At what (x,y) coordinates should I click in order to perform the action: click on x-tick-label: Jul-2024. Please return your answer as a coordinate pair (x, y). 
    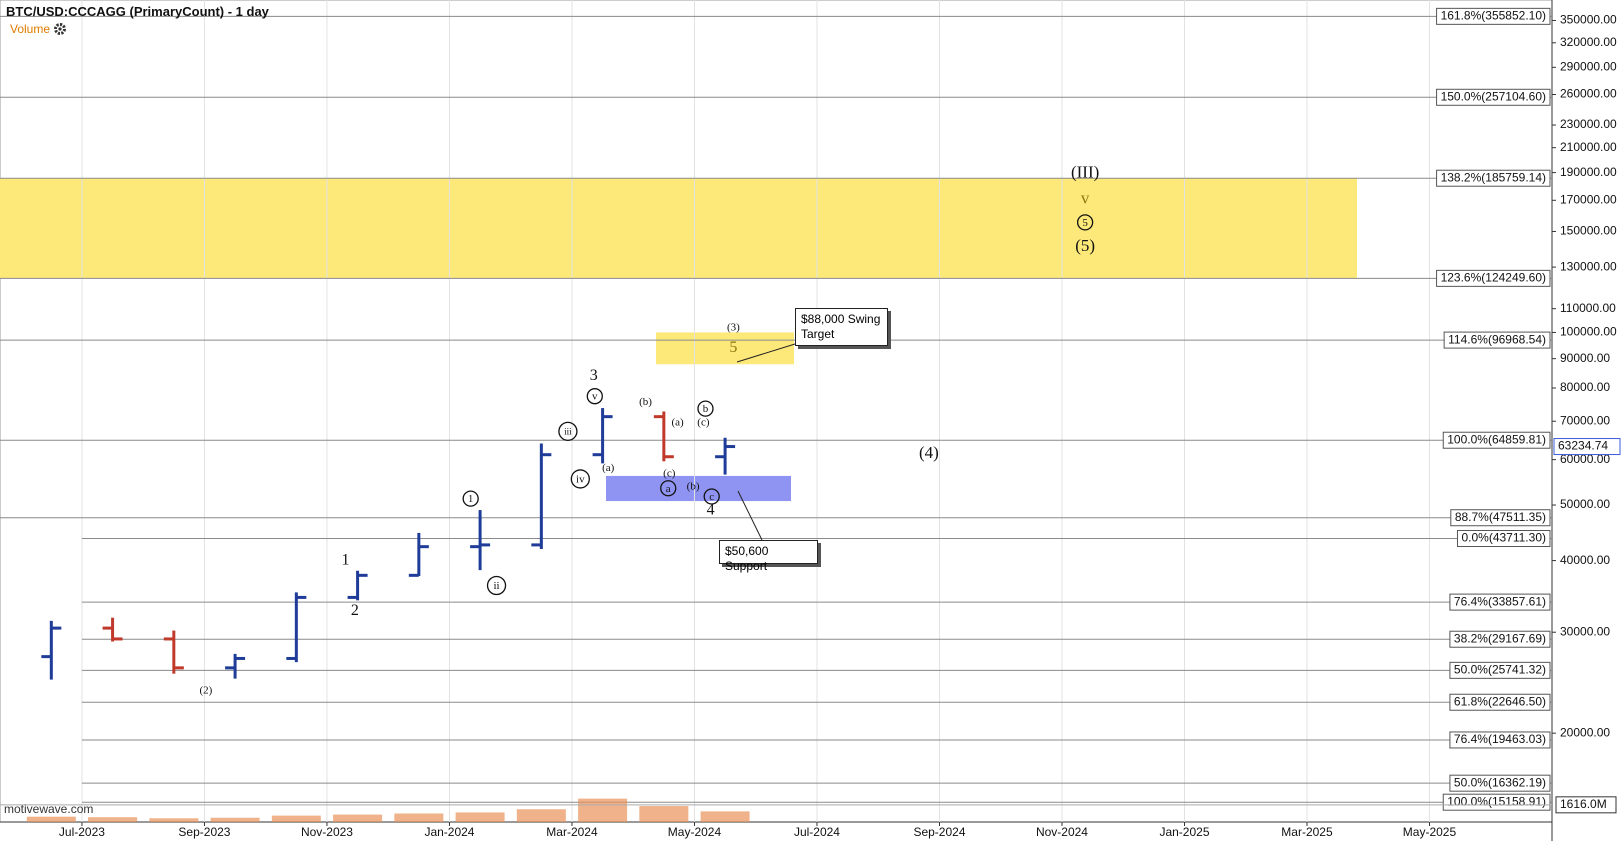
    Looking at the image, I should click on (817, 832).